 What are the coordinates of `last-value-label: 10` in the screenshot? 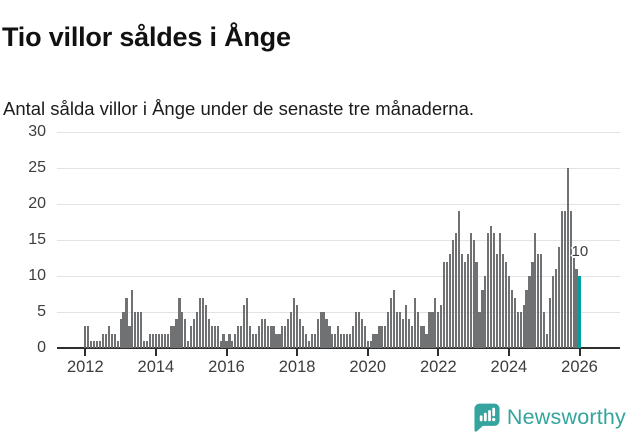 It's located at (580, 251).